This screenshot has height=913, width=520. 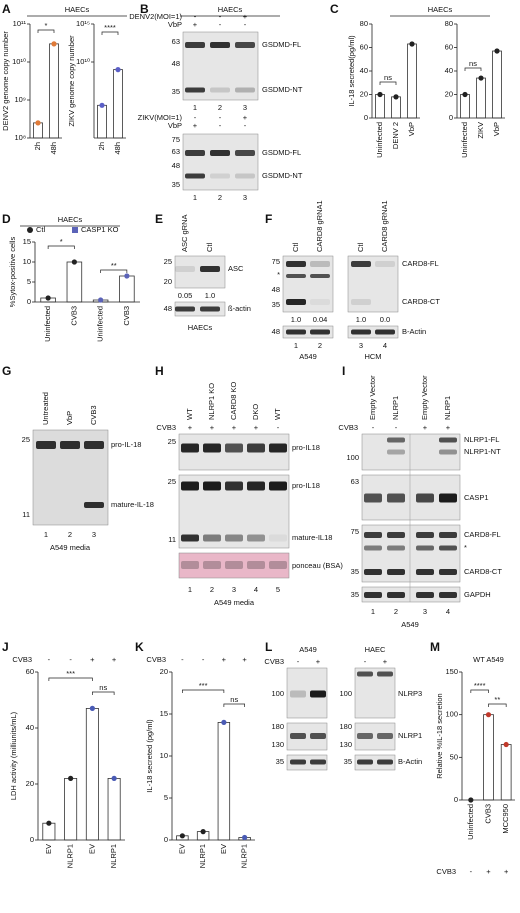 I want to click on column-label: CARD8 gRNA1, so click(x=319, y=226).